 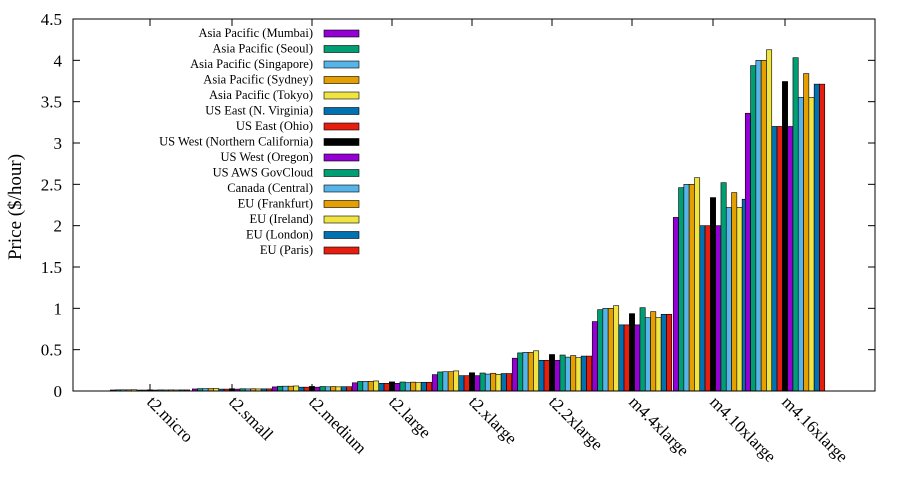 What do you see at coordinates (284, 95) in the screenshot?
I see `legend-item: Asia Pacific (Tokyo)` at bounding box center [284, 95].